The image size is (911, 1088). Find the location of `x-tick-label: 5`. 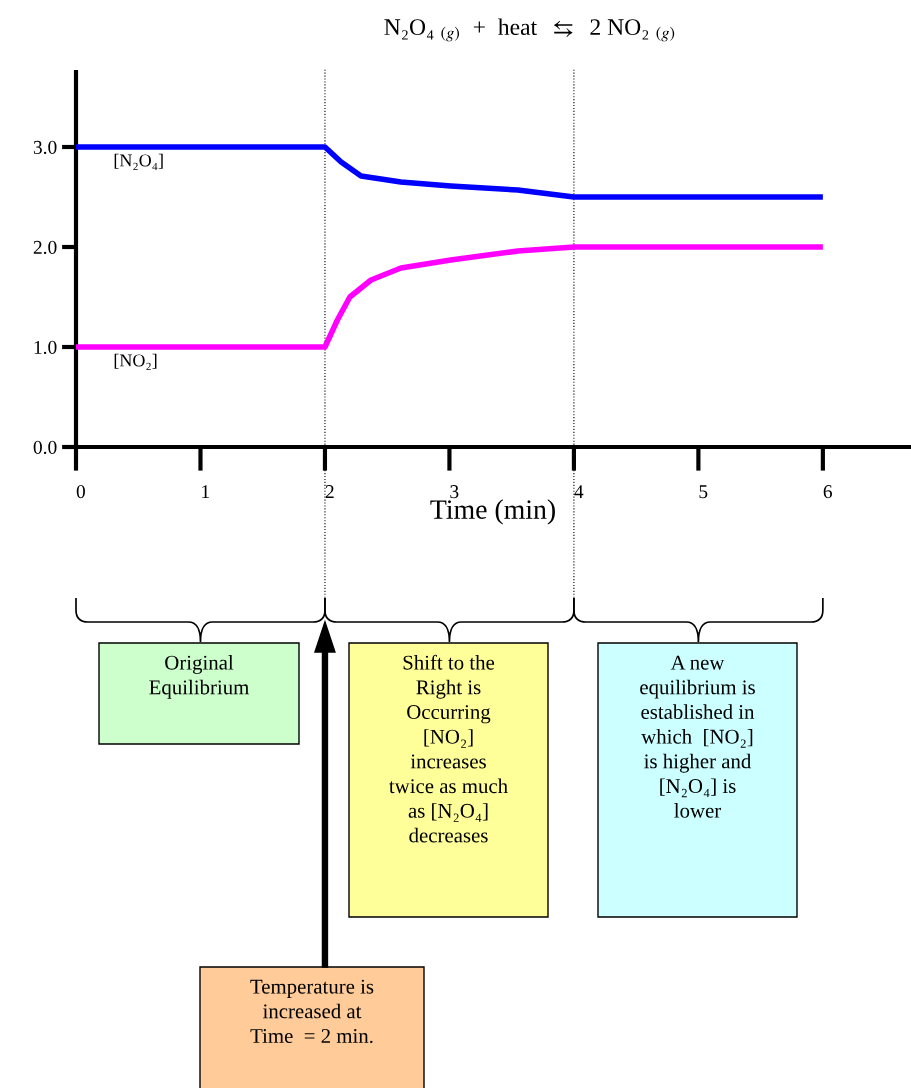

x-tick-label: 5 is located at coordinates (703, 492).